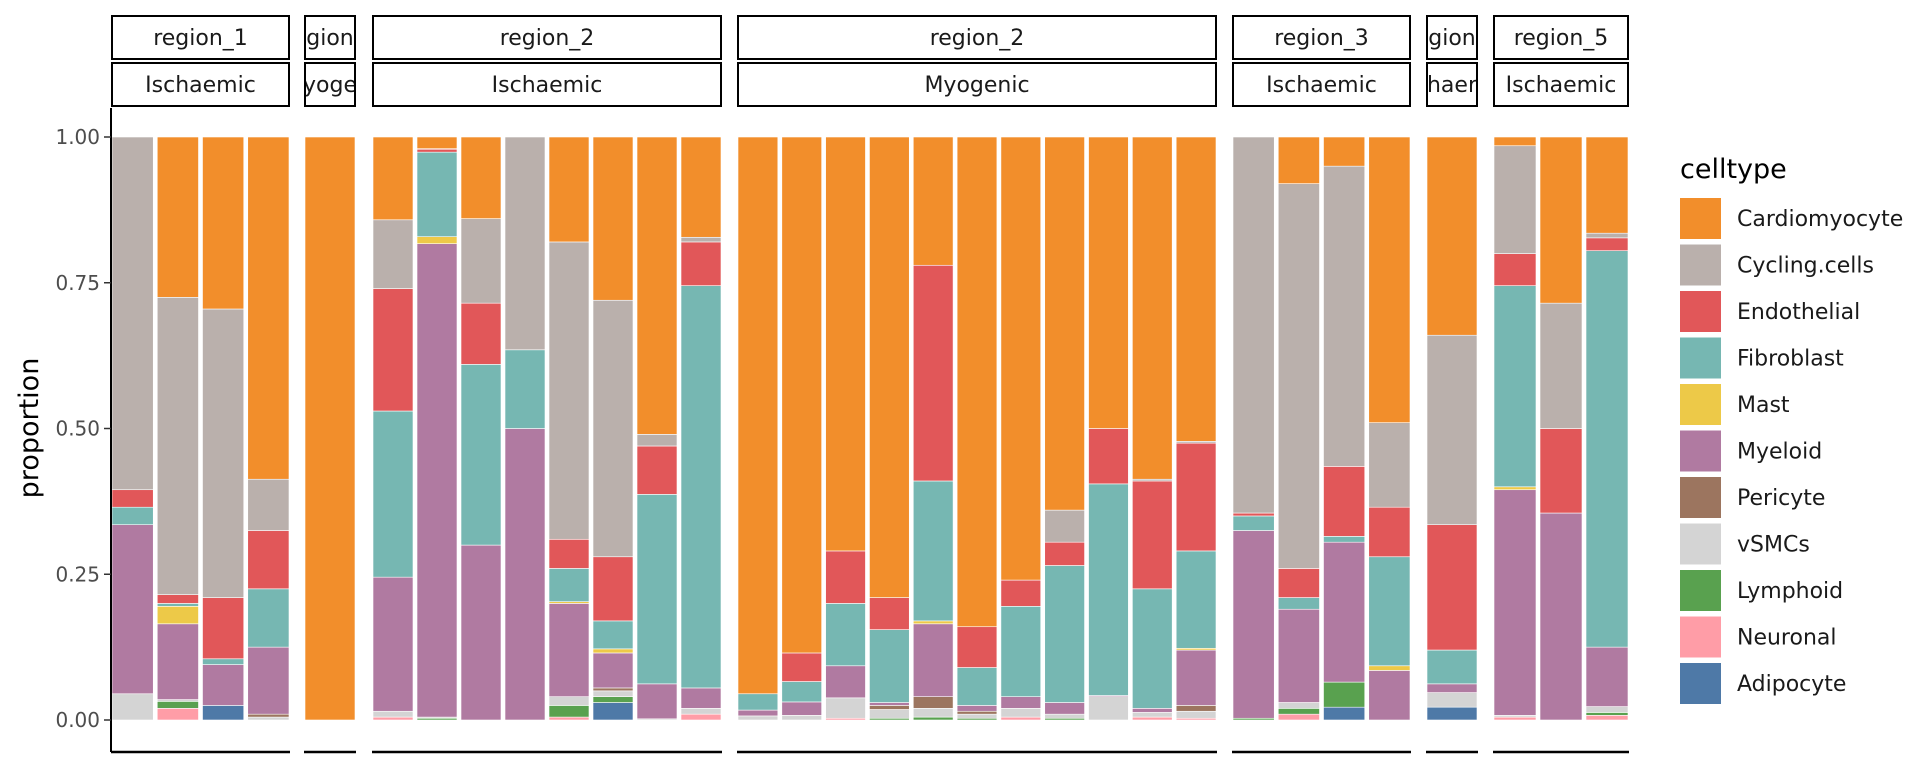 The image size is (1920, 768). What do you see at coordinates (1773, 545) in the screenshot?
I see `legend-label: vSMCs` at bounding box center [1773, 545].